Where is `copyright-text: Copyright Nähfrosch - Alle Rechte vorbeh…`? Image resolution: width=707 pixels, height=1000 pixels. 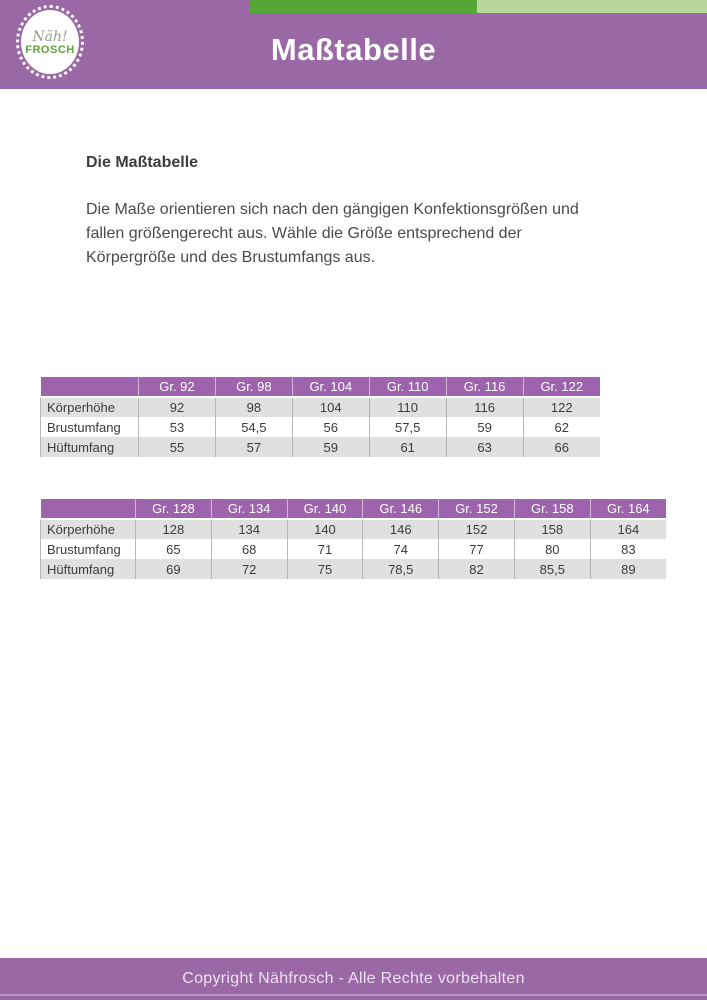 copyright-text: Copyright Nähfrosch - Alle Rechte vorbeh… is located at coordinates (353, 978).